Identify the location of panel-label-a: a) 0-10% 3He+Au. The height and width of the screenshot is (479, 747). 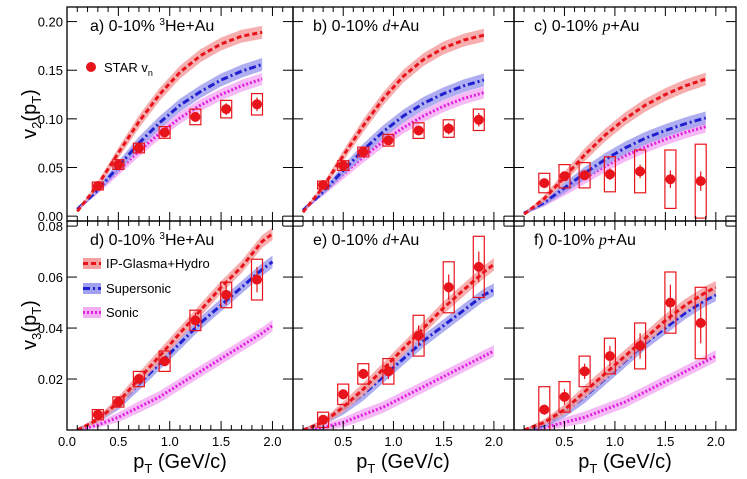
(152, 26).